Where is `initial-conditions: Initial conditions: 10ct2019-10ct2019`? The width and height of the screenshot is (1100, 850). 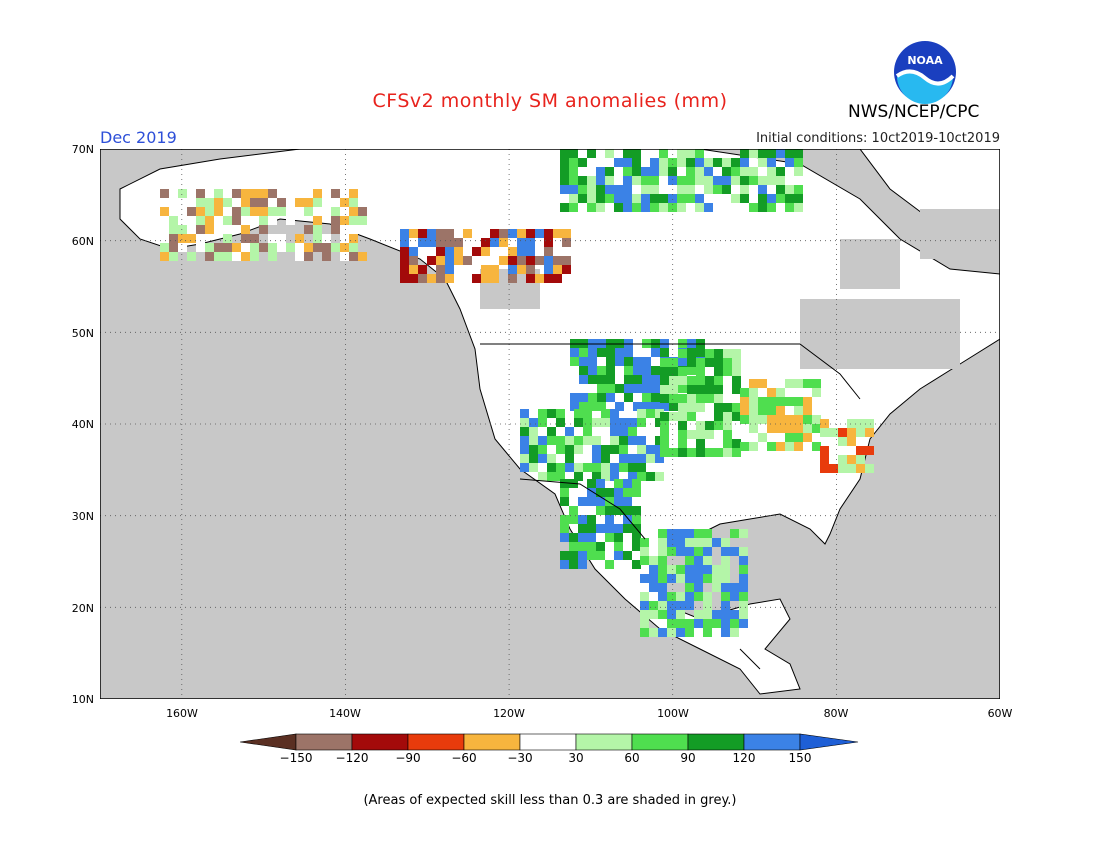
initial-conditions: Initial conditions: 10ct2019-10ct2019 is located at coordinates (878, 138).